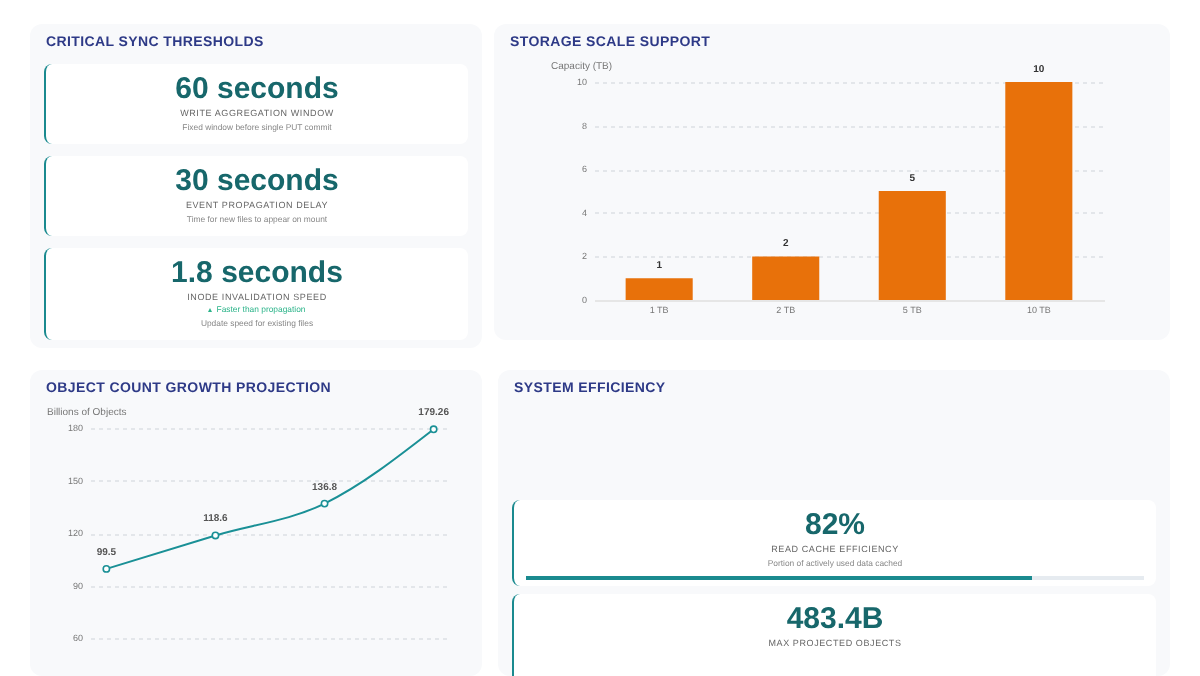 The width and height of the screenshot is (1200, 676). What do you see at coordinates (257, 181) in the screenshot?
I see `text: 30 seconds` at bounding box center [257, 181].